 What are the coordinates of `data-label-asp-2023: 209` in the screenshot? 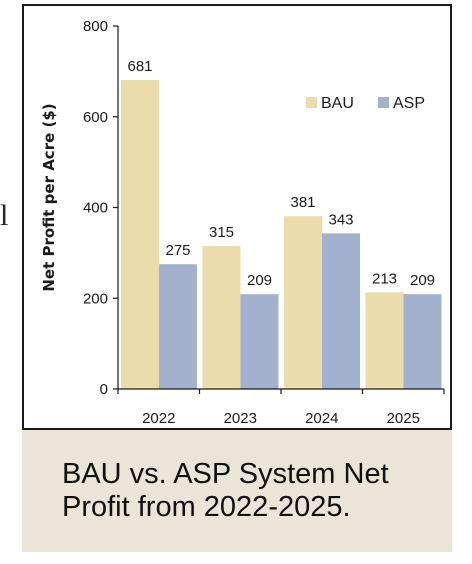 It's located at (259, 280).